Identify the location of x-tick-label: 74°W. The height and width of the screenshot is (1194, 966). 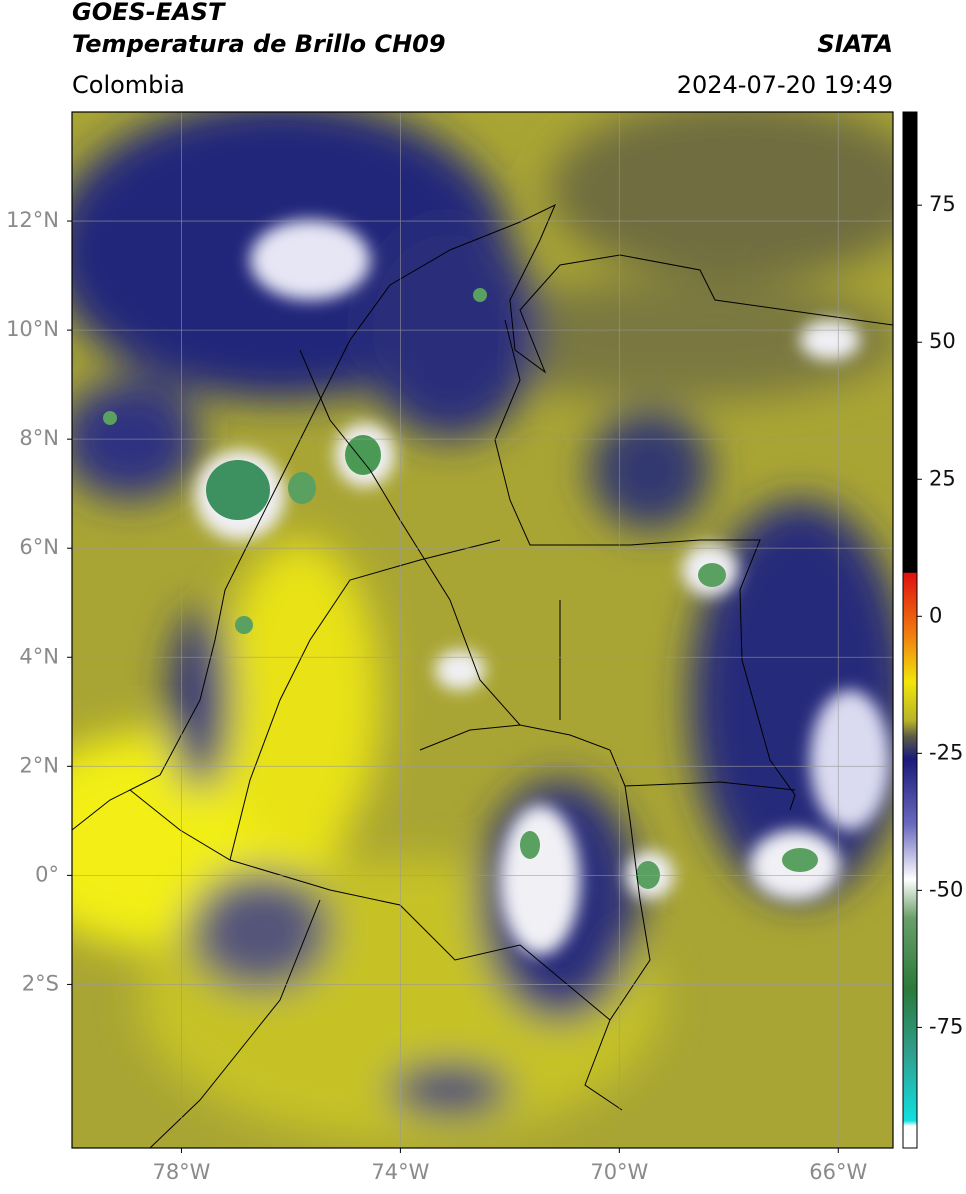
(400, 1172).